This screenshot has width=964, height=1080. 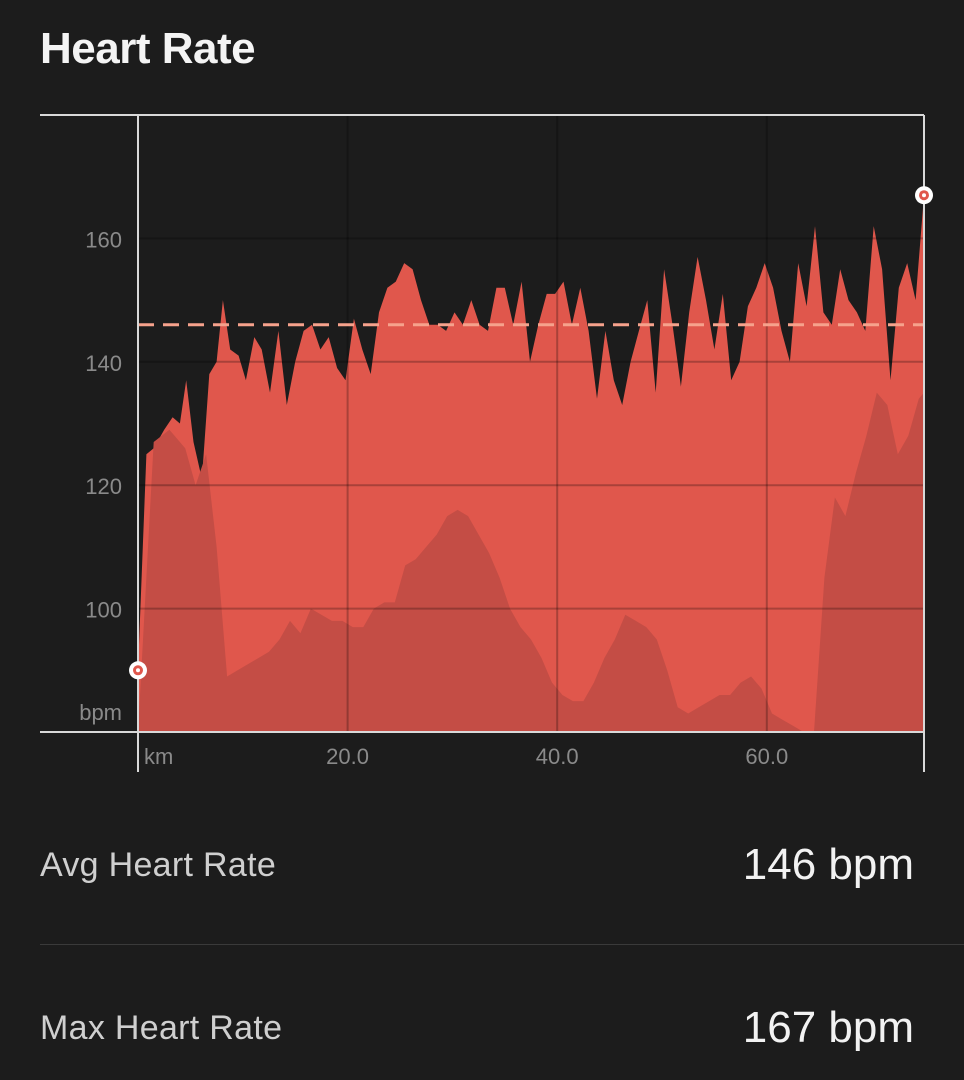 I want to click on y-tick-label: 100, so click(x=103, y=610).